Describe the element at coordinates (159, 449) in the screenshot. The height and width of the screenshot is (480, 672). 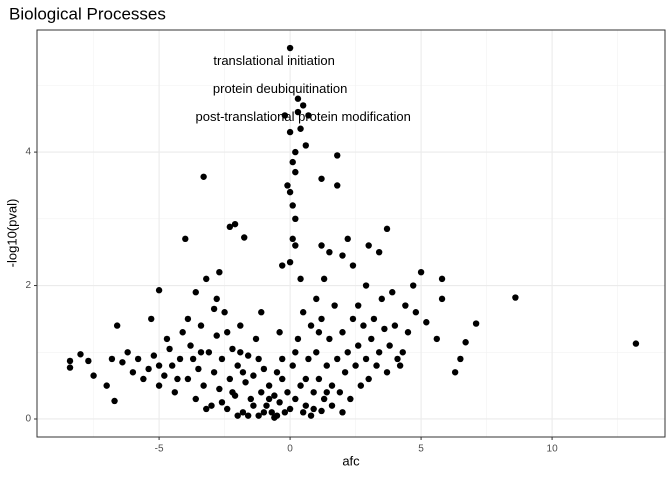
I see `x-tick-label: -5` at that location.